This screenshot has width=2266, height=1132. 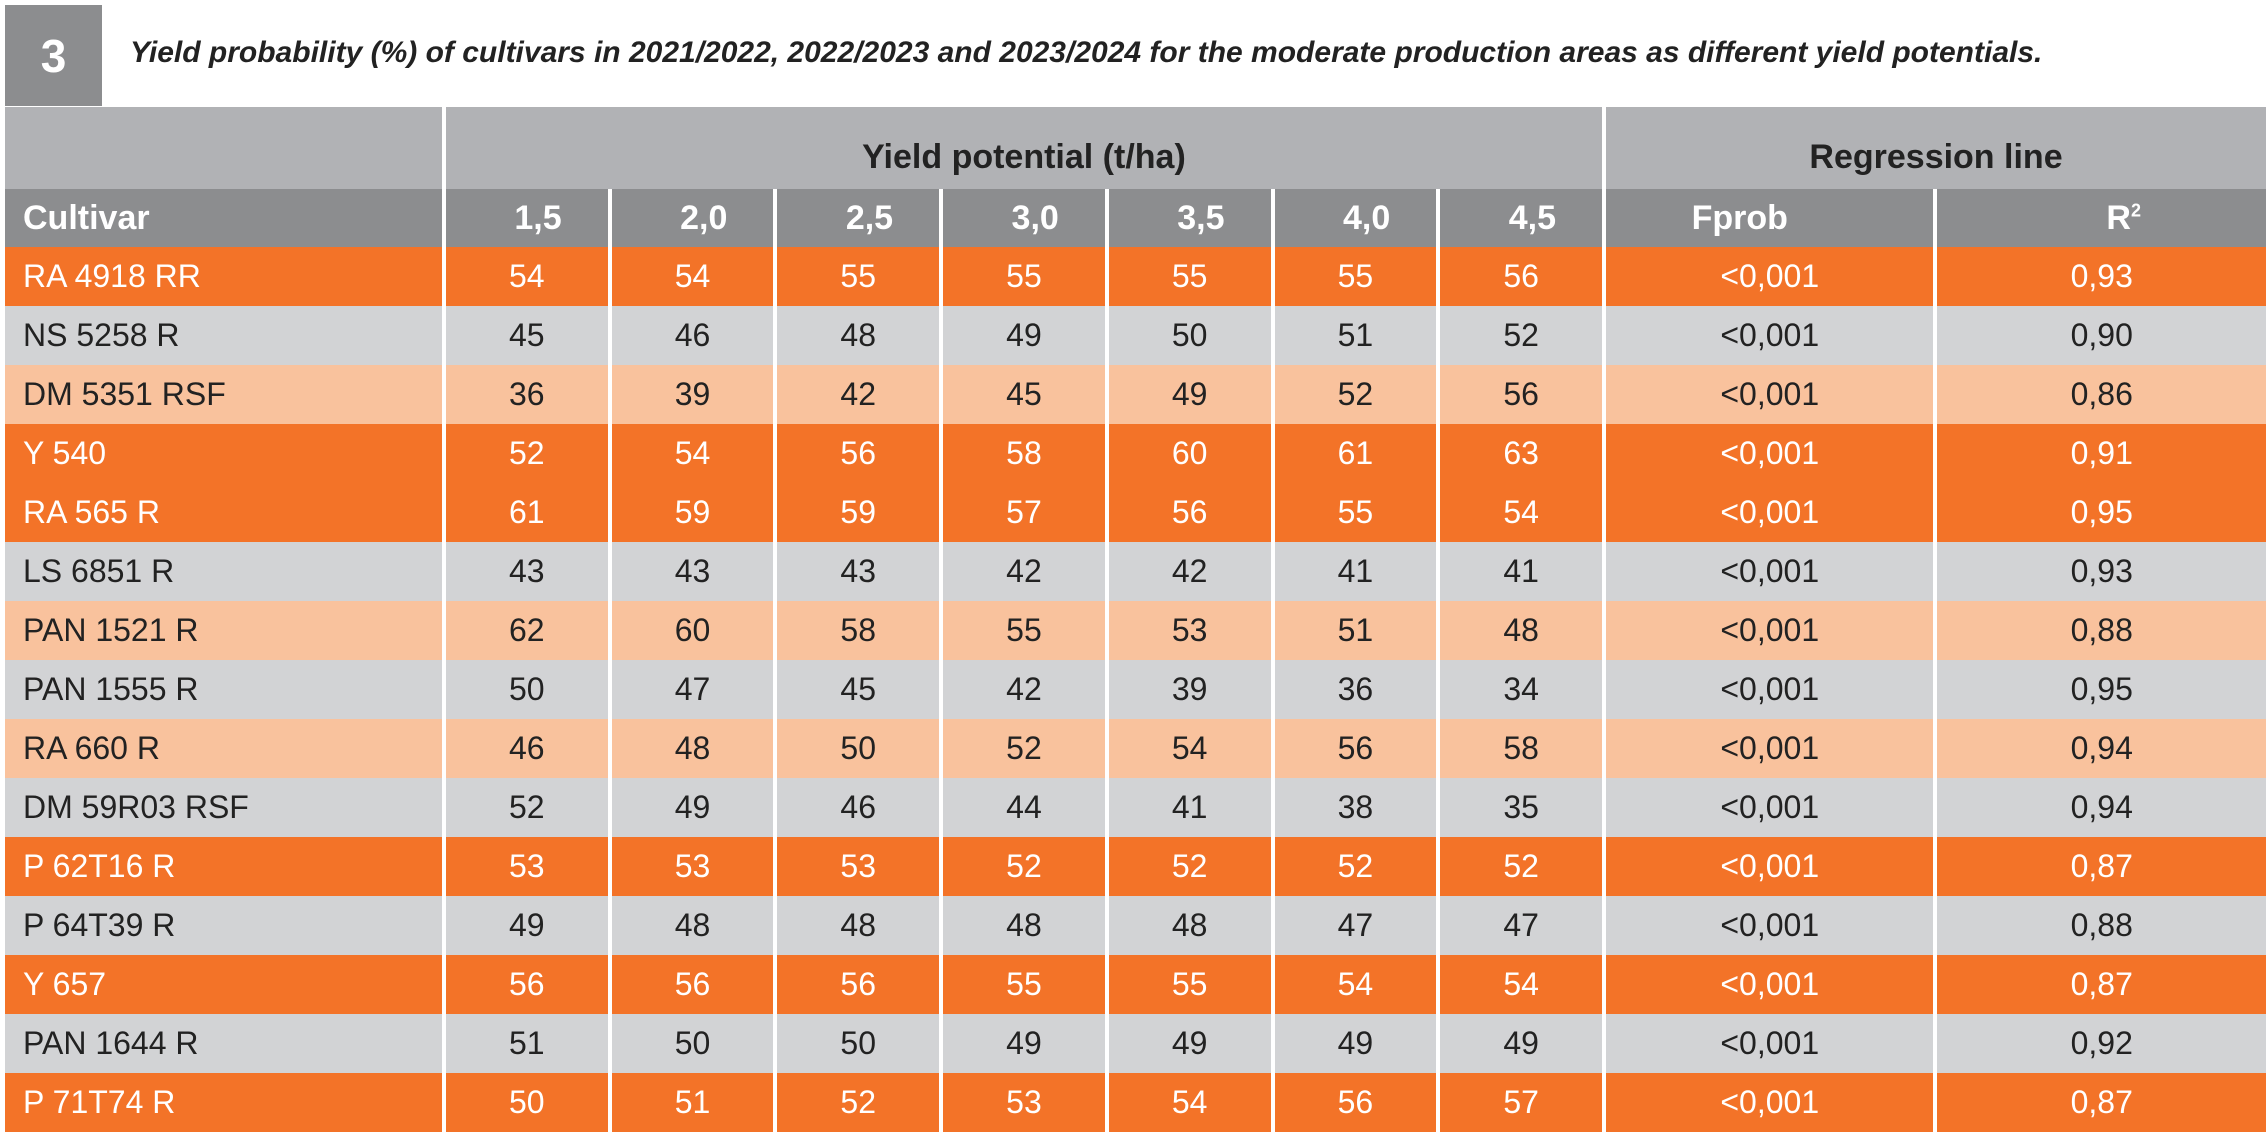 What do you see at coordinates (1135, 453) in the screenshot?
I see `table-row: Y 540 52 54 56 58 60 61 63 <0,001 0,91` at bounding box center [1135, 453].